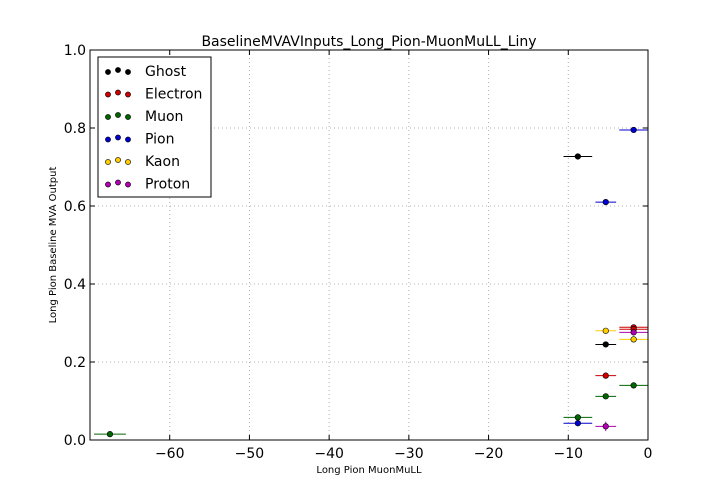 Image resolution: width=720 pixels, height=504 pixels. Describe the element at coordinates (53, 245) in the screenshot. I see `y-axis-label: Long Pion Baseline MVA Output` at that location.